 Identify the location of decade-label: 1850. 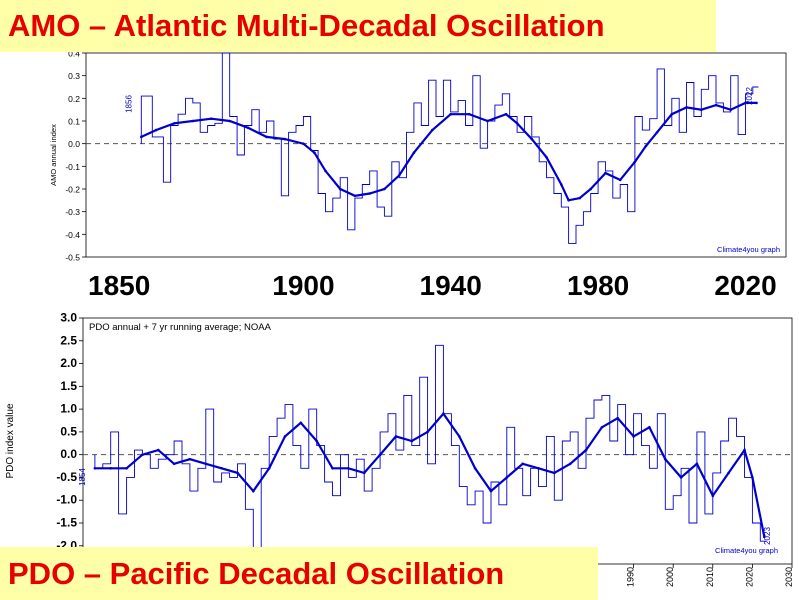
(119, 285).